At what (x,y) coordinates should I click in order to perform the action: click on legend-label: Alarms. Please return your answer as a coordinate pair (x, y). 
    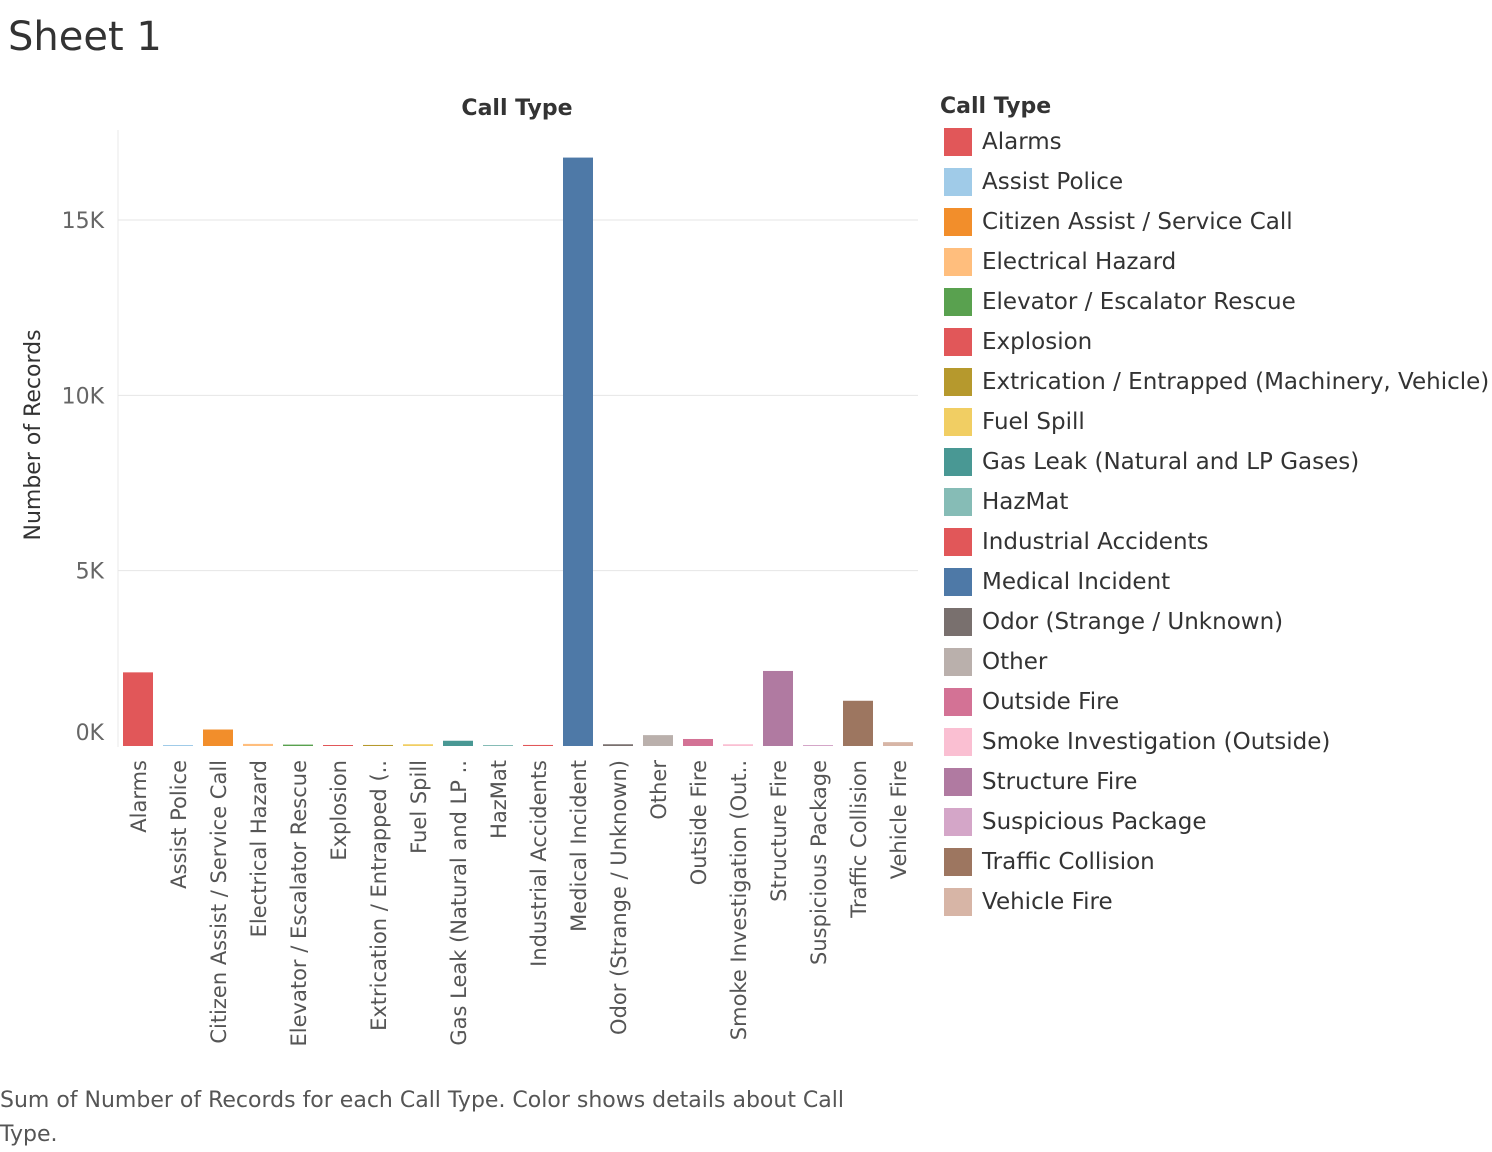
    Looking at the image, I should click on (1022, 142).